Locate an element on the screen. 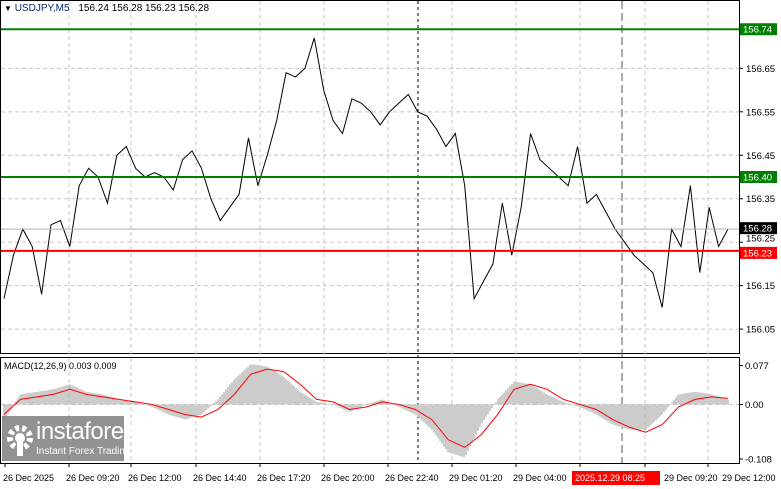 This screenshot has height=489, width=781. brand-name: instaforex is located at coordinates (86, 431).